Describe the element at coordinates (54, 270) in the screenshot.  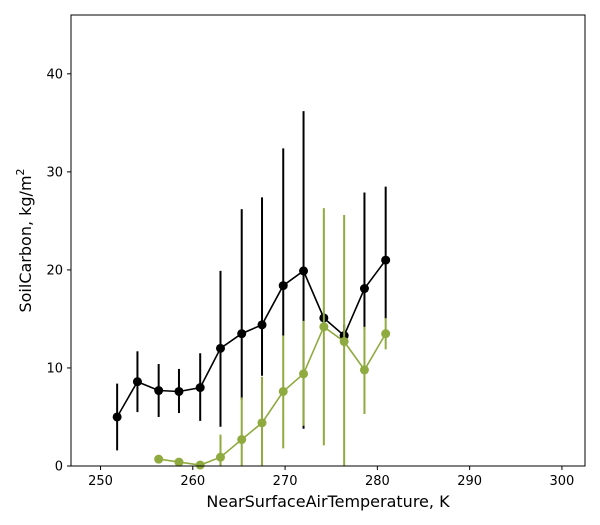
I see `y-tick-label: 20` at that location.